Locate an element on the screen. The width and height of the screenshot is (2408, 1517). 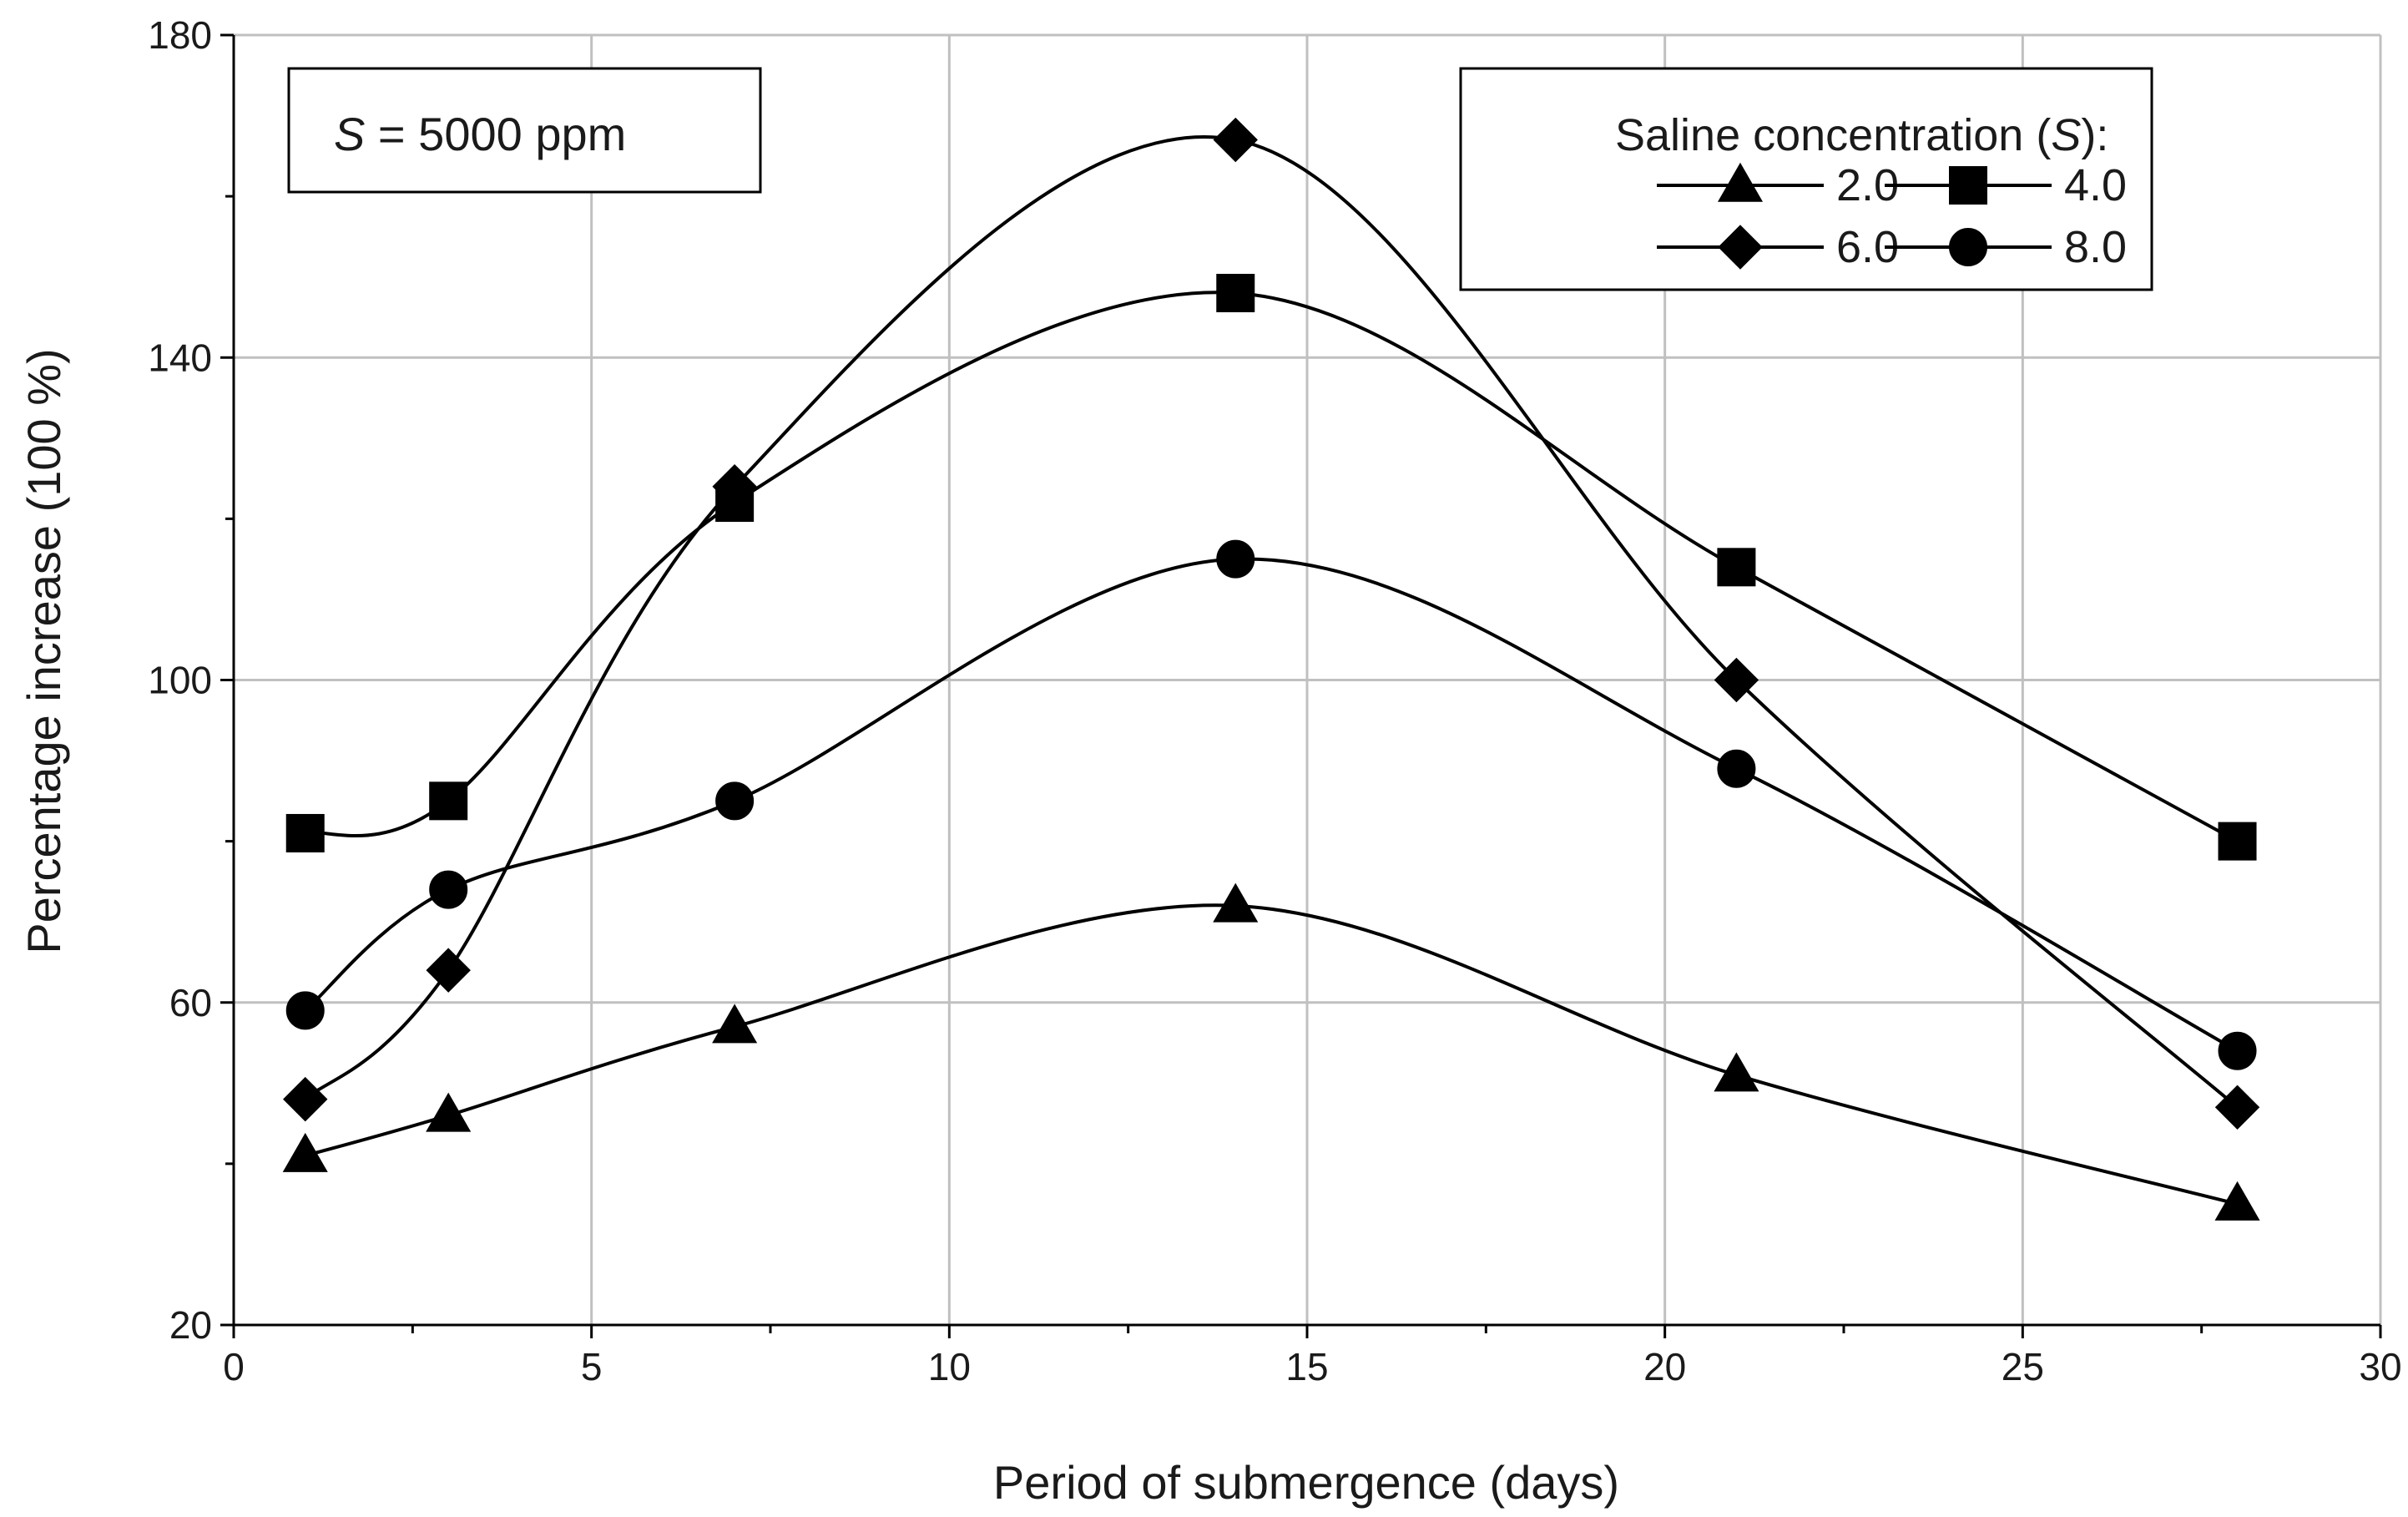
y-tick-label: 100 is located at coordinates (180, 680).